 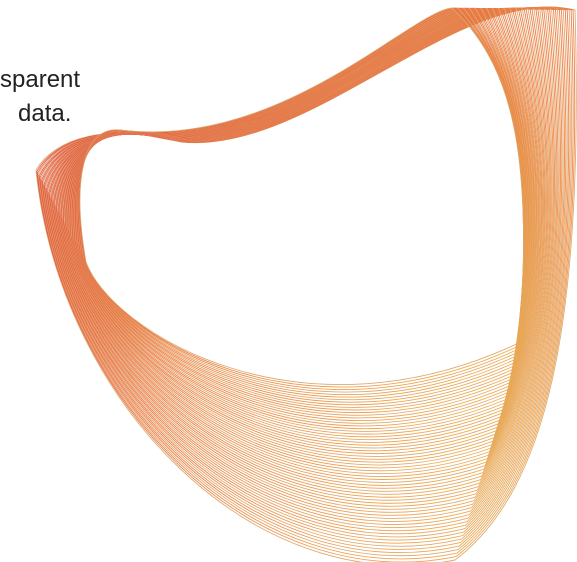 What do you see at coordinates (40, 79) in the screenshot?
I see `hero-line-1: sparent` at bounding box center [40, 79].